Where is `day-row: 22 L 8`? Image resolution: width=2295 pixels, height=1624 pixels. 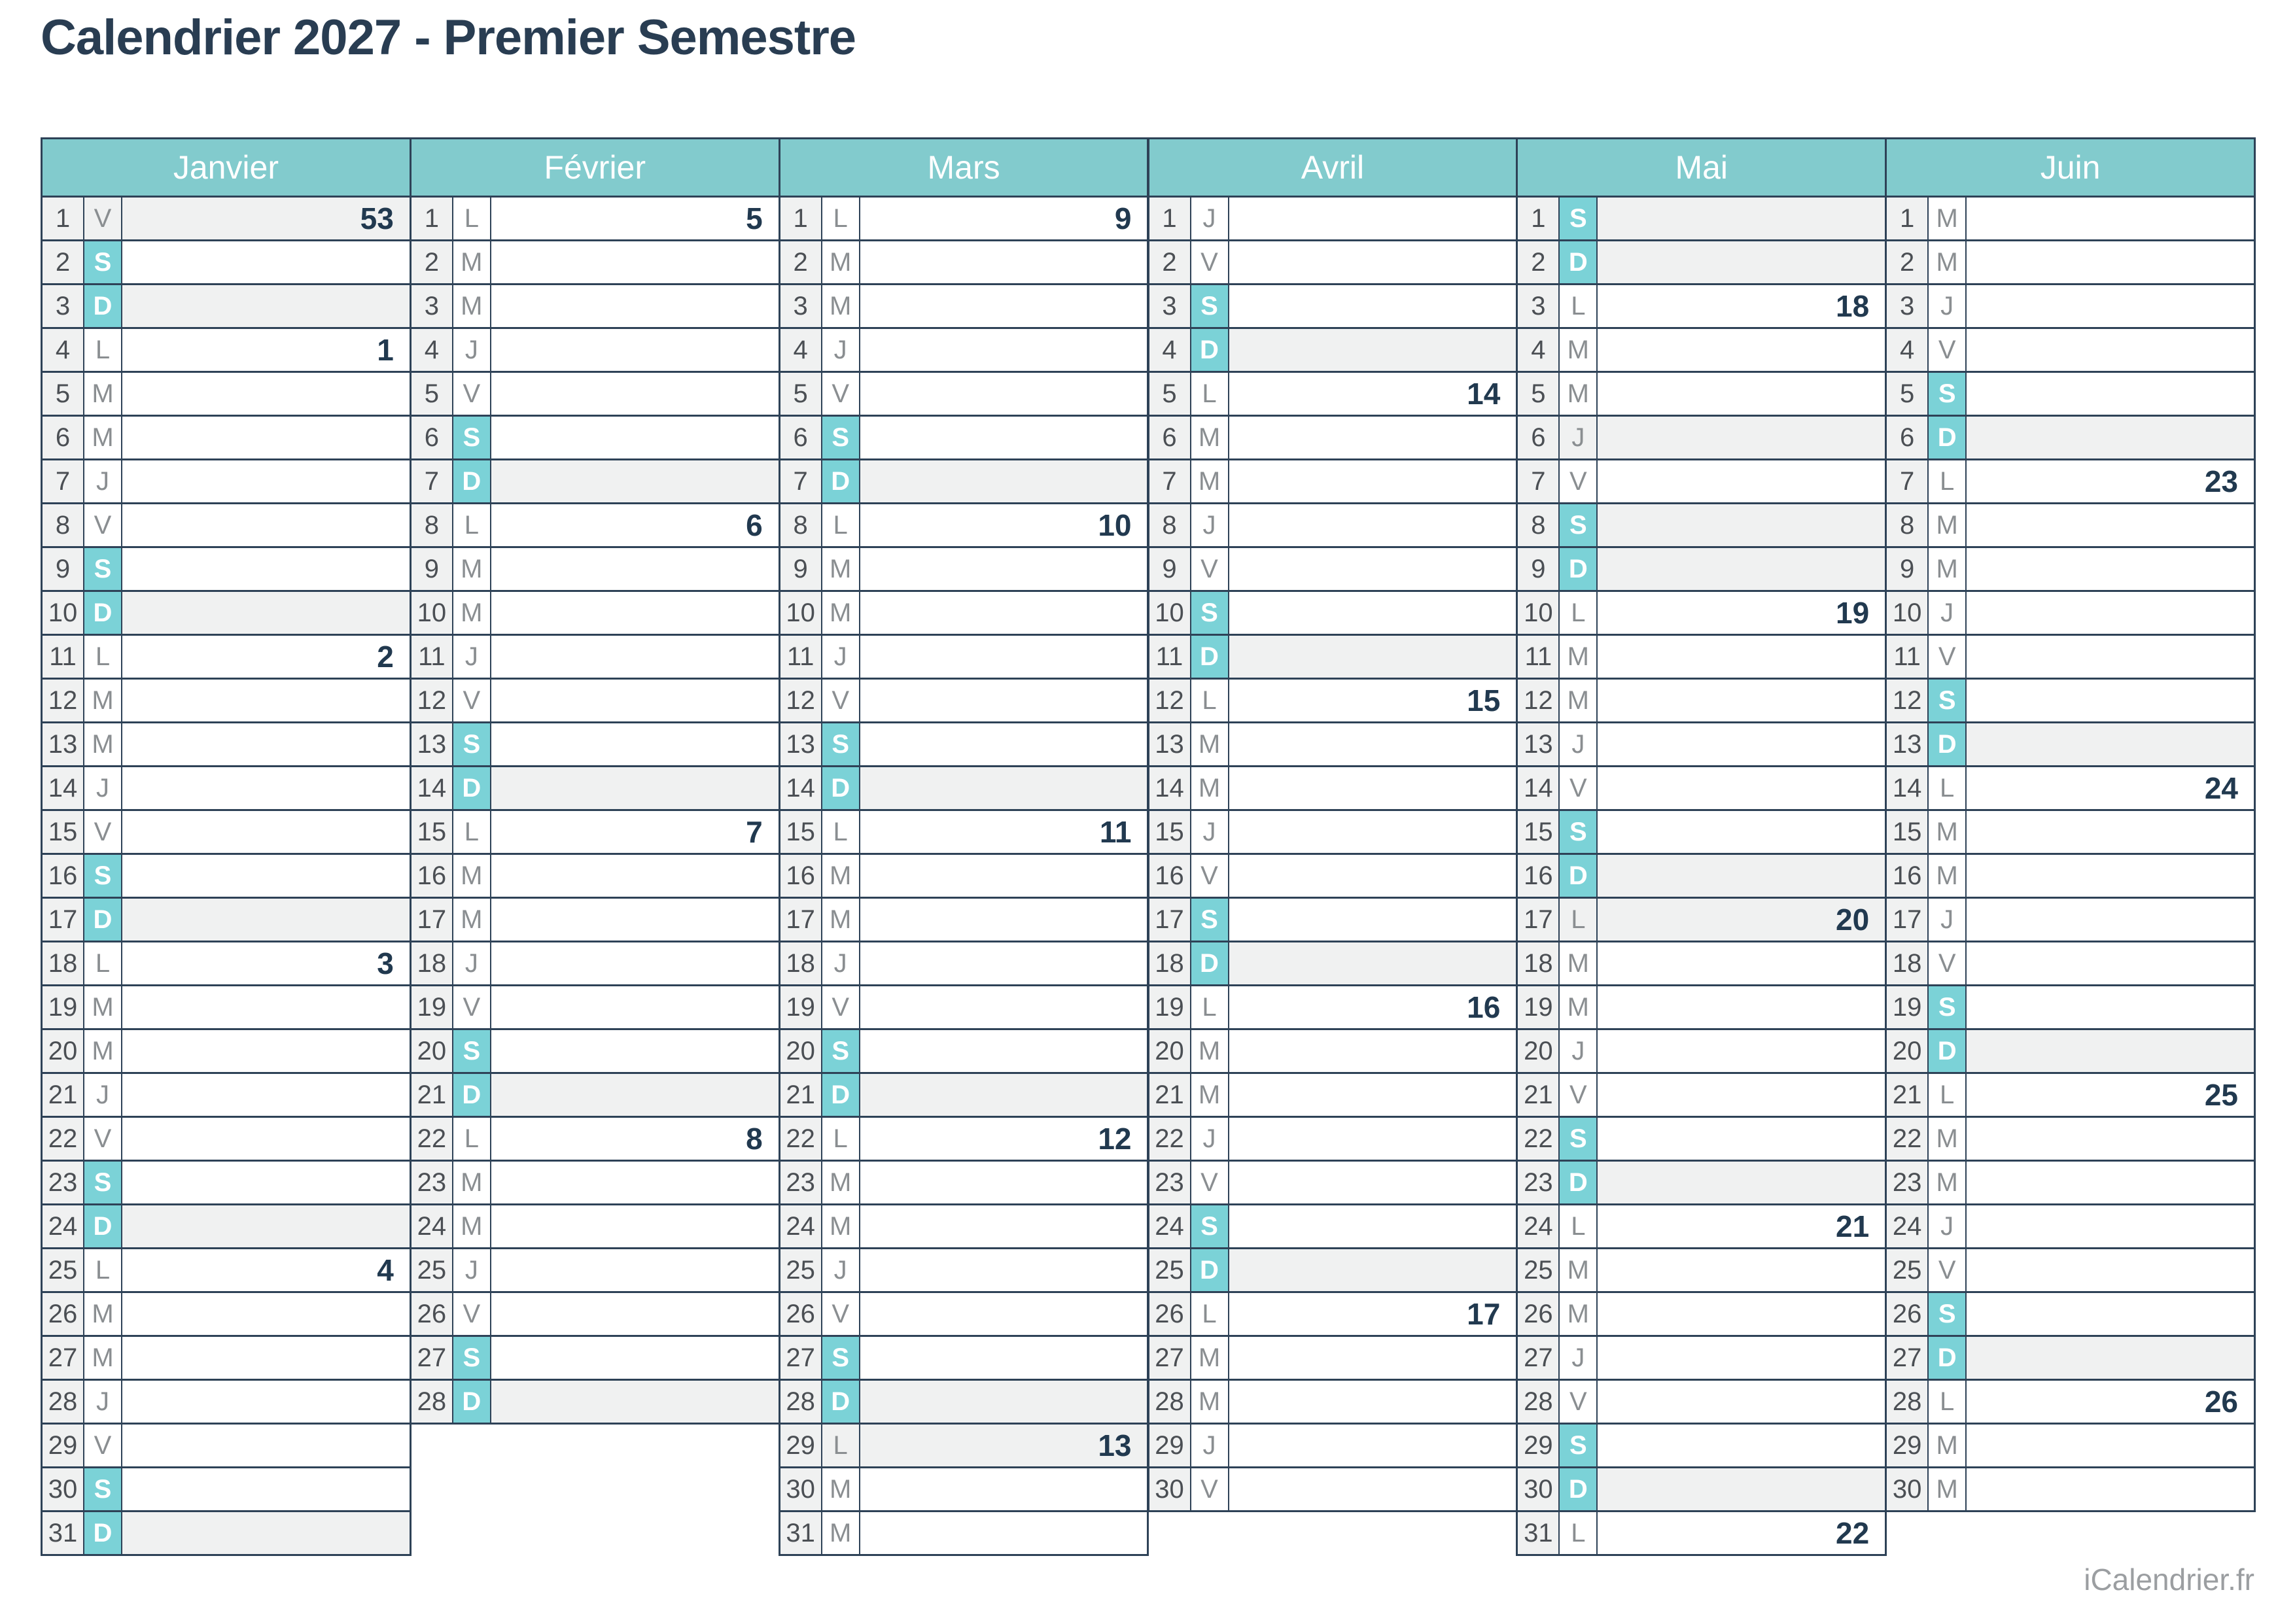
day-row: 22 L 8 is located at coordinates (595, 1140).